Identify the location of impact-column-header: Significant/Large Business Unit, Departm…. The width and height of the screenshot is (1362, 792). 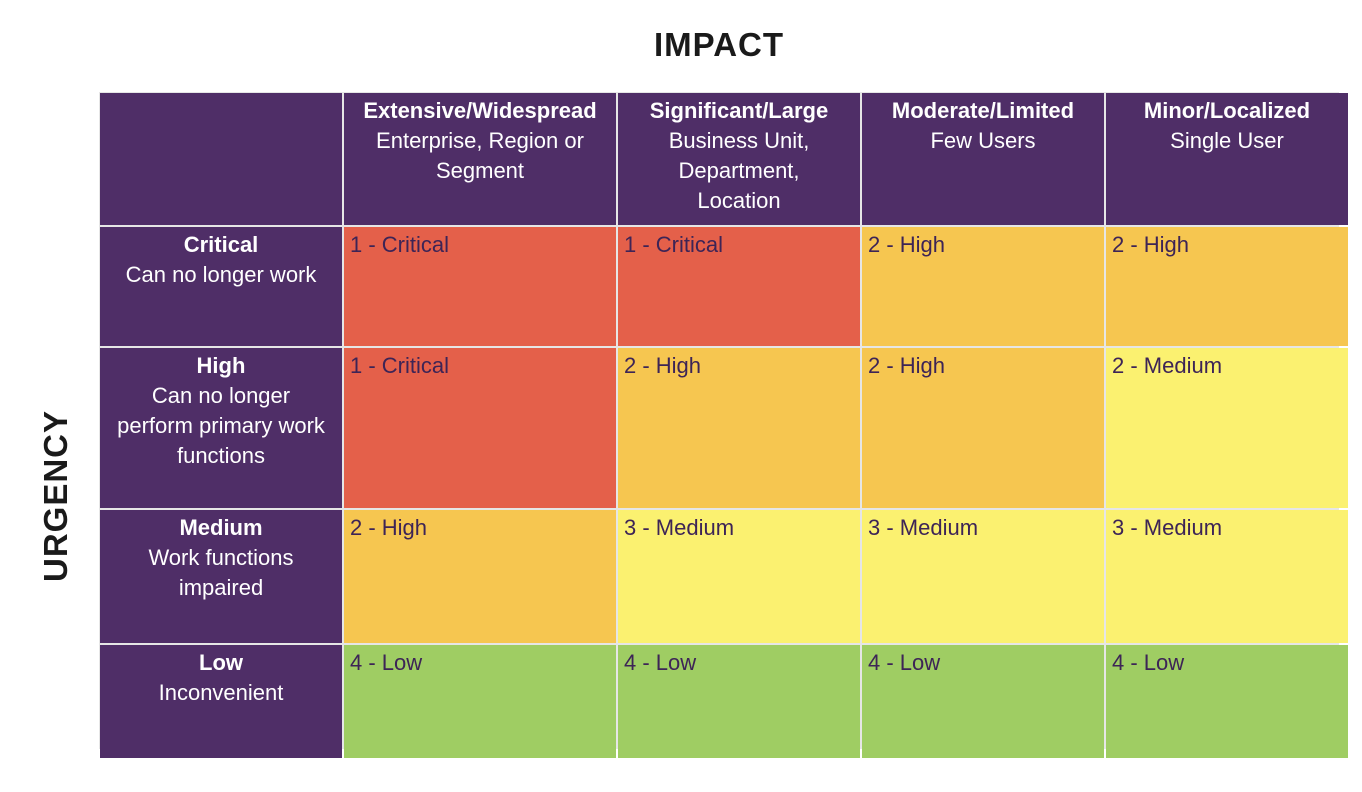
(739, 159).